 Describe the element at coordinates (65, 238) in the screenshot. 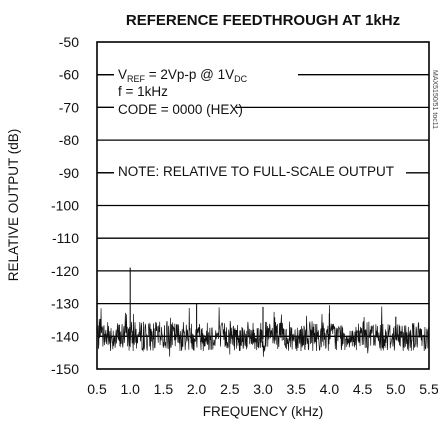

I see `y-tick-label: -110` at that location.